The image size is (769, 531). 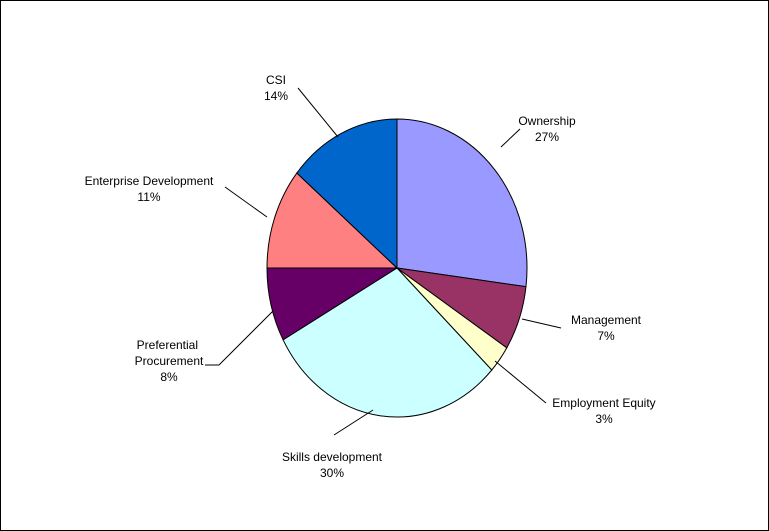 What do you see at coordinates (520, 382) in the screenshot?
I see `leader-line-employment-equity` at bounding box center [520, 382].